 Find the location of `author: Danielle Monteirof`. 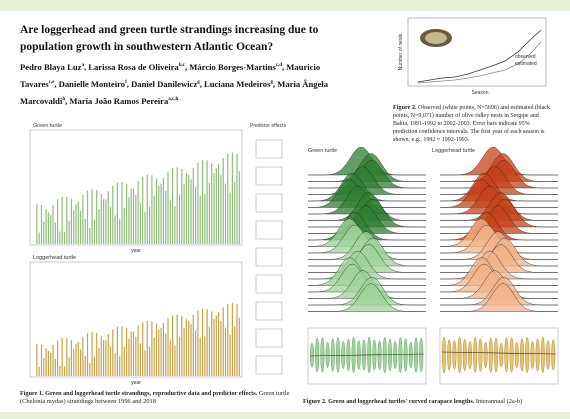

author: Danielle Monteirof is located at coordinates (93, 84).